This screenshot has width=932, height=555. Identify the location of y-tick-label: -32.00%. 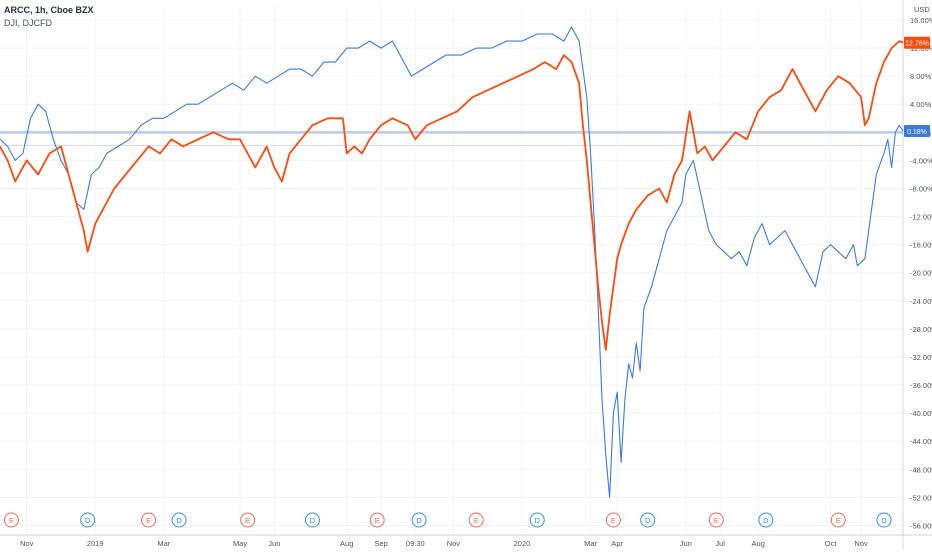
(921, 357).